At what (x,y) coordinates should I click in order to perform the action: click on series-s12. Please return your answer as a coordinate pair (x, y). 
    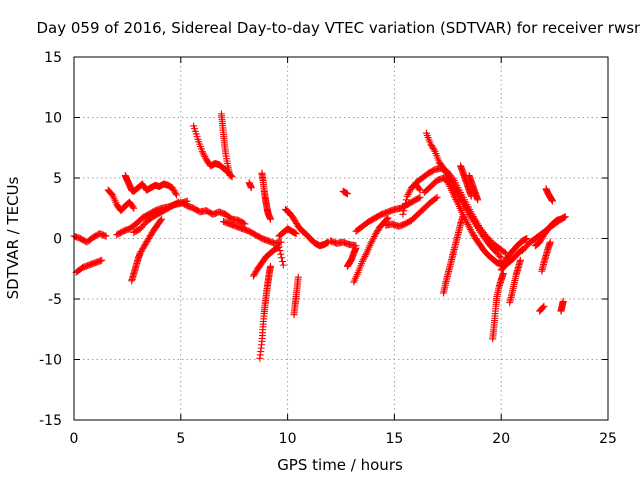
    Looking at the image, I should click on (250, 185).